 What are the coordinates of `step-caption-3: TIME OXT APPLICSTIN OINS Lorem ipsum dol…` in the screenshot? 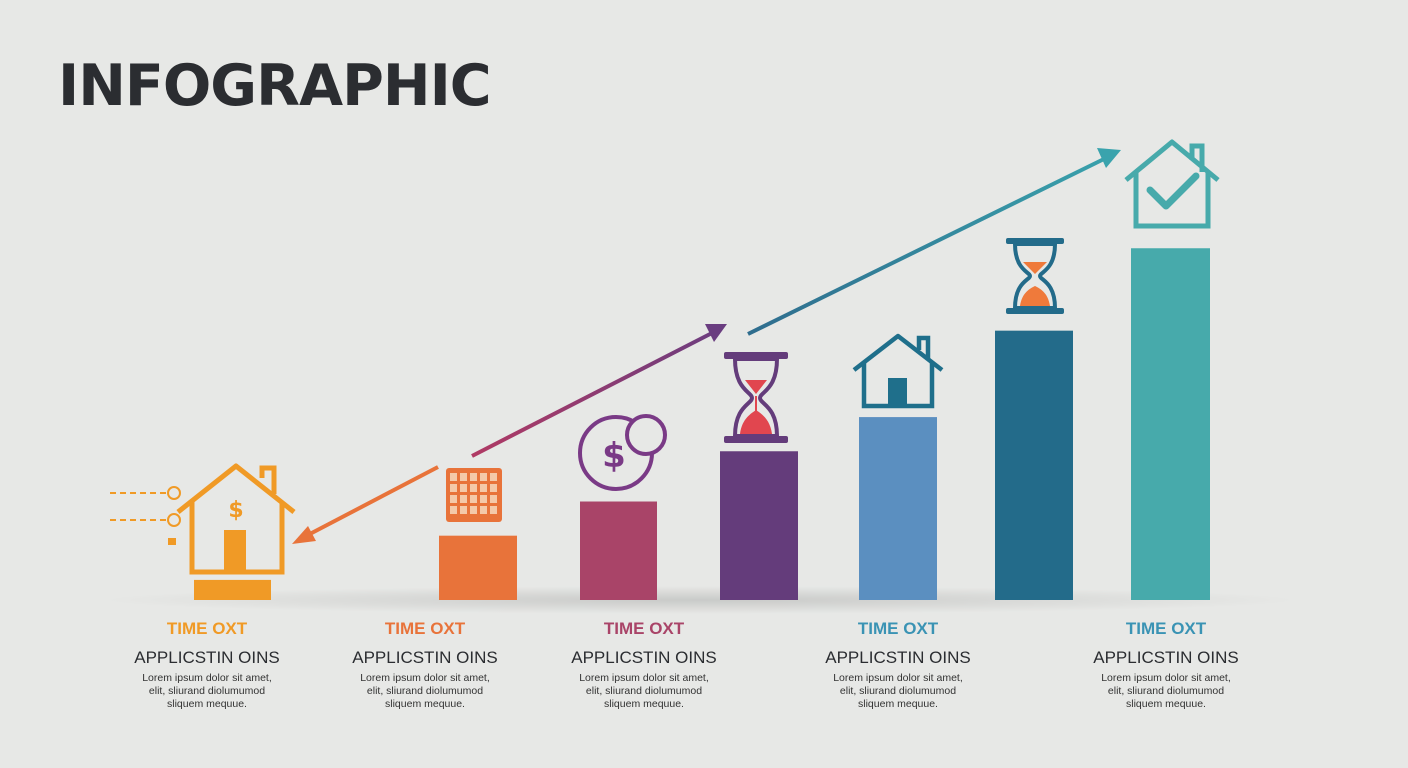 It's located at (644, 665).